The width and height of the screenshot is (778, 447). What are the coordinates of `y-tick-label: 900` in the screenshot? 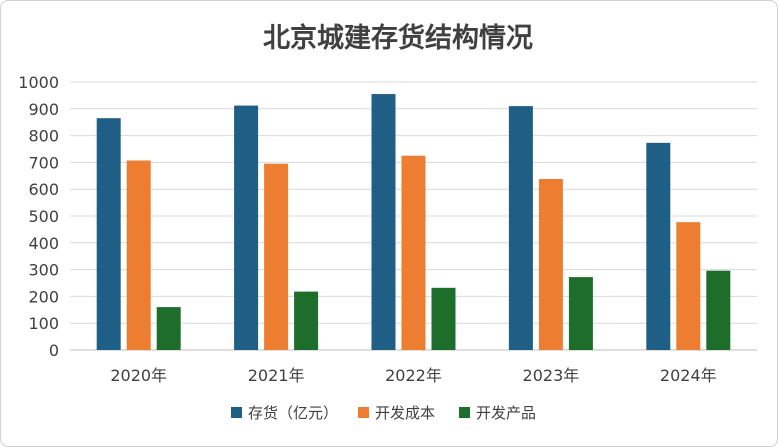 It's located at (43, 109).